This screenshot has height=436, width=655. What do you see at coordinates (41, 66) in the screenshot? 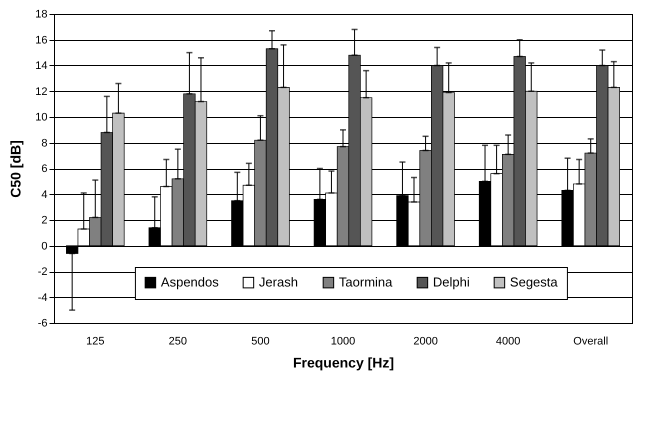
I see `y-tick-label: 14` at bounding box center [41, 66].